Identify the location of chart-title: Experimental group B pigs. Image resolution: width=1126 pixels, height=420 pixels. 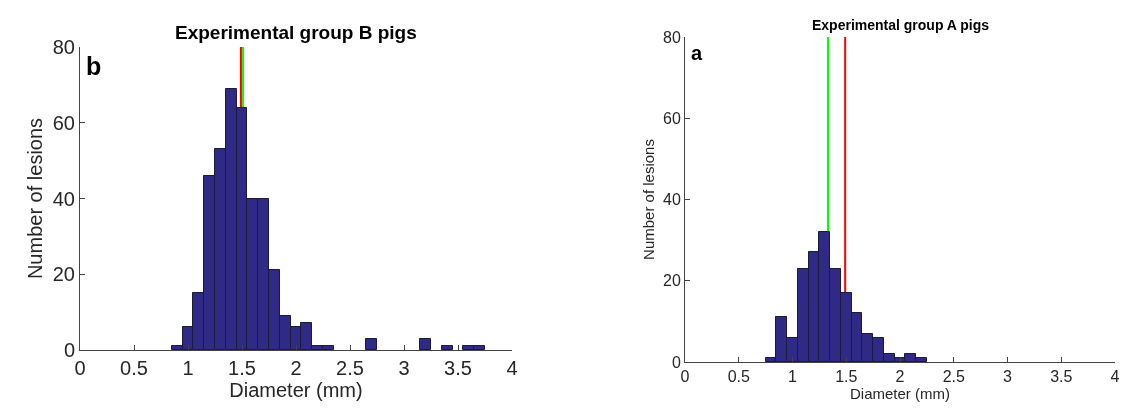
(296, 32).